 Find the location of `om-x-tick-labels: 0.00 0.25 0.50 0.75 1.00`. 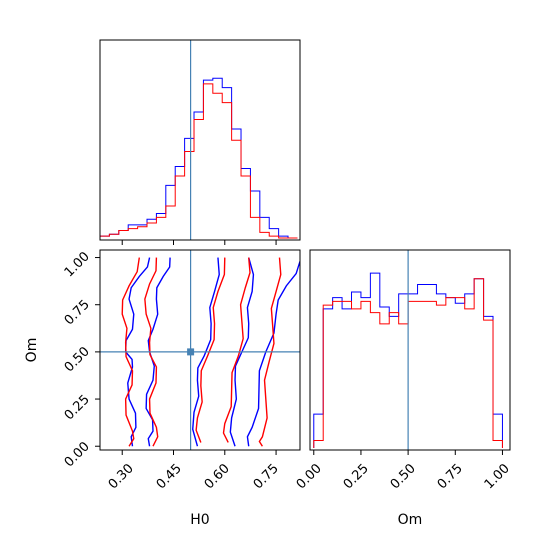

om-x-tick-labels: 0.00 0.25 0.50 0.75 1.00 is located at coordinates (403, 476).